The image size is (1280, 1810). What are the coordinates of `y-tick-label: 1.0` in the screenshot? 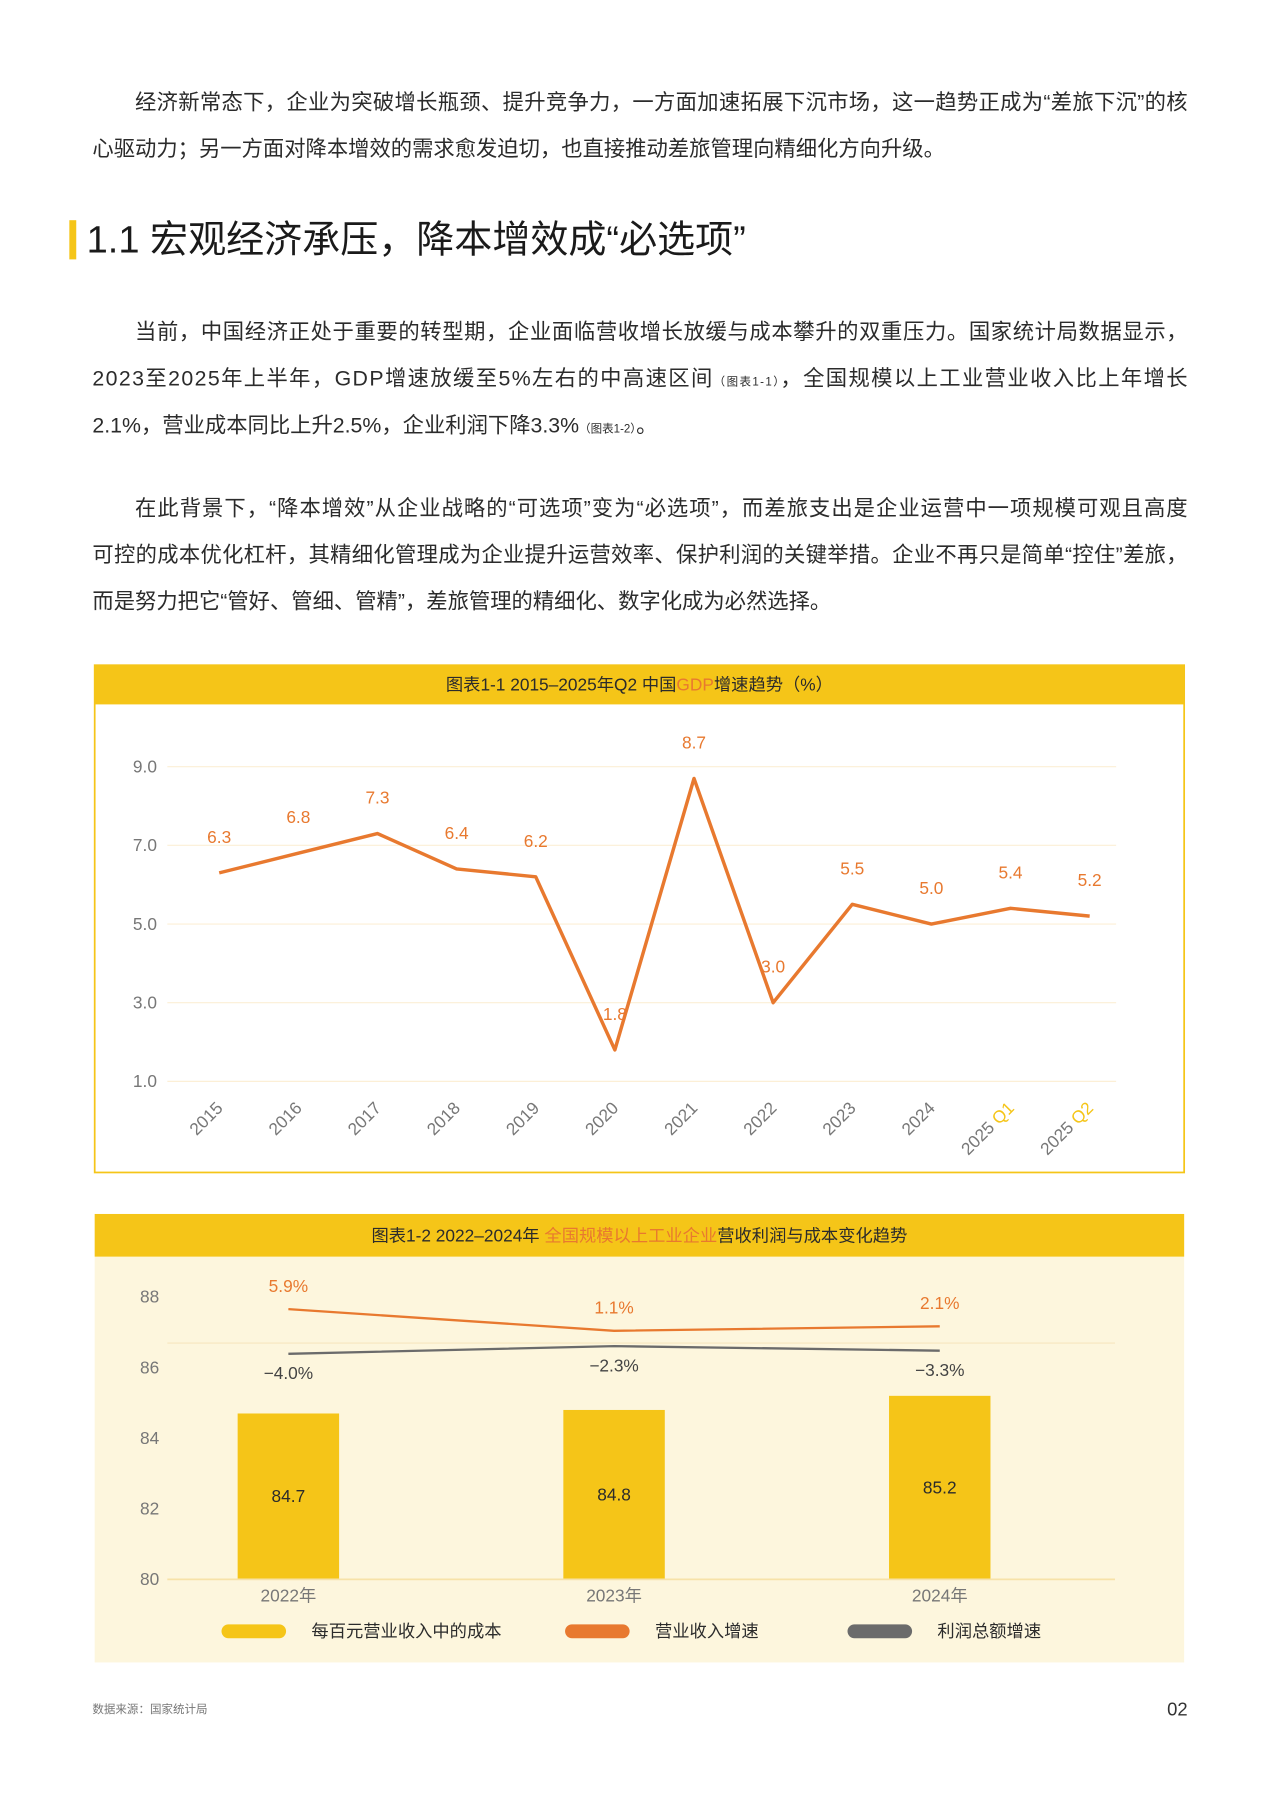 It's located at (145, 1081).